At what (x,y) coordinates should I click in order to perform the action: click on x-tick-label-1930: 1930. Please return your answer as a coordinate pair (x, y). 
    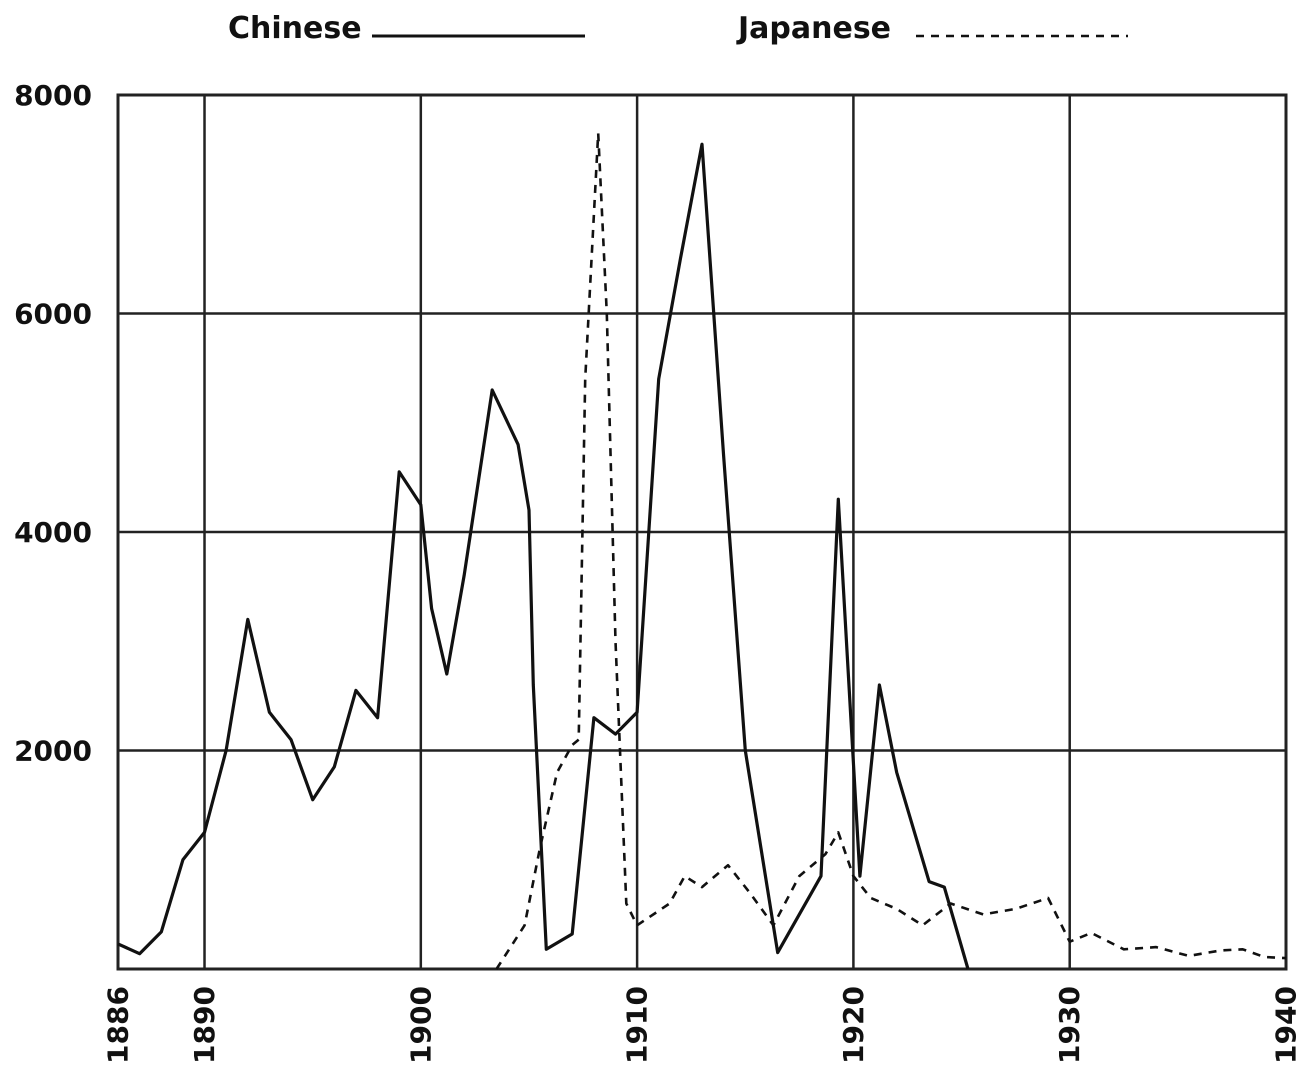
    Looking at the image, I should click on (1069, 1025).